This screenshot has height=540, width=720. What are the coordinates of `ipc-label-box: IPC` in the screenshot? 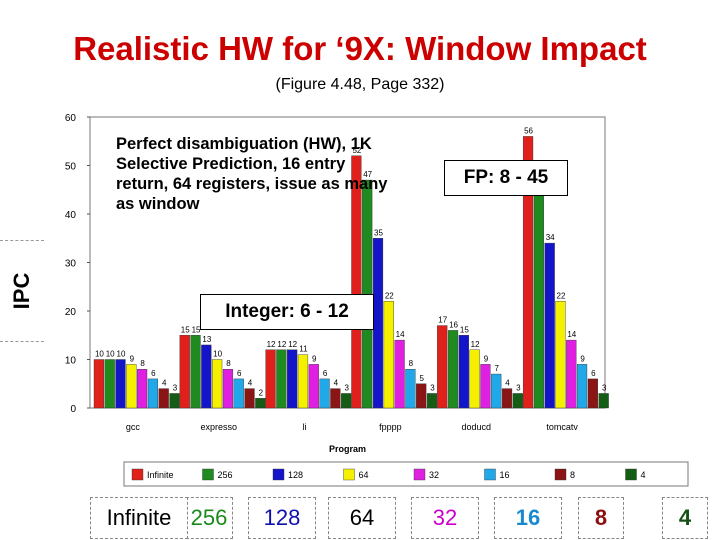 It's located at (22, 291).